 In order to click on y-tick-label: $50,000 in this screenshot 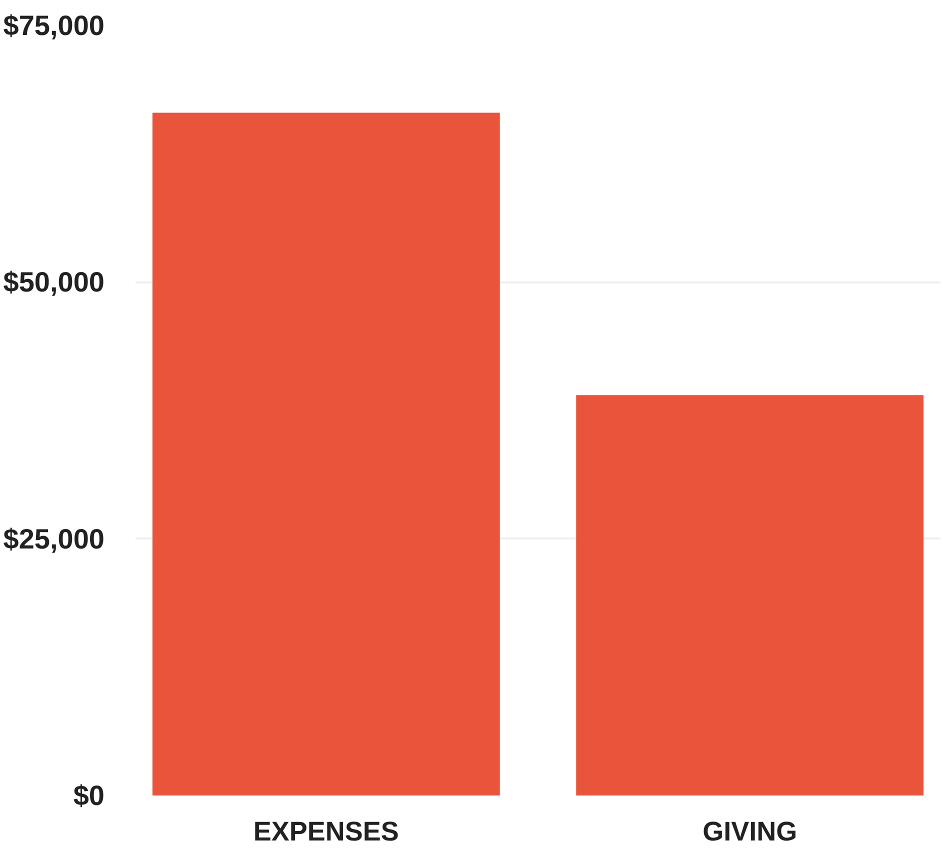, I will do `click(54, 282)`.